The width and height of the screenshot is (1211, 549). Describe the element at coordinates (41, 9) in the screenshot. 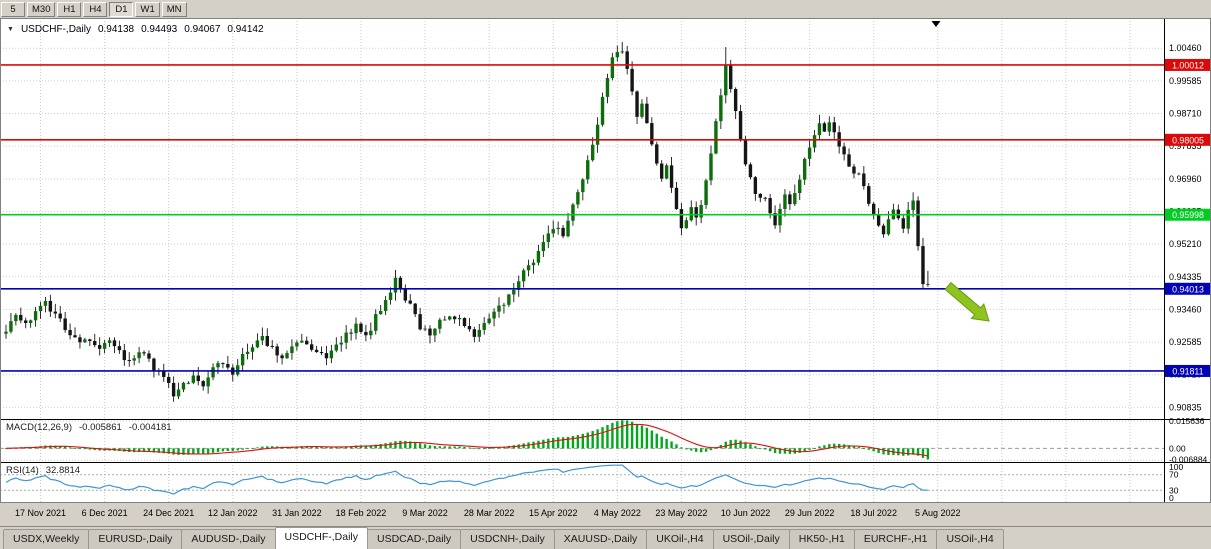

I see `period-button-m30: M30` at that location.